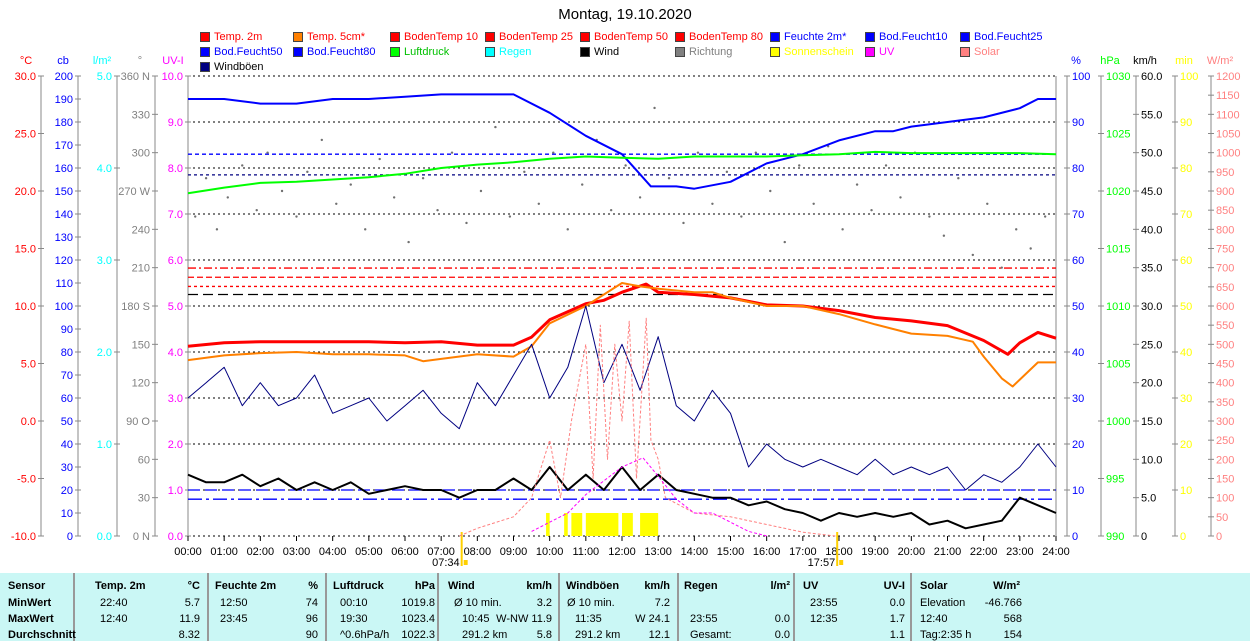  What do you see at coordinates (943, 603) in the screenshot?
I see `table-cell: Elevation` at bounding box center [943, 603].